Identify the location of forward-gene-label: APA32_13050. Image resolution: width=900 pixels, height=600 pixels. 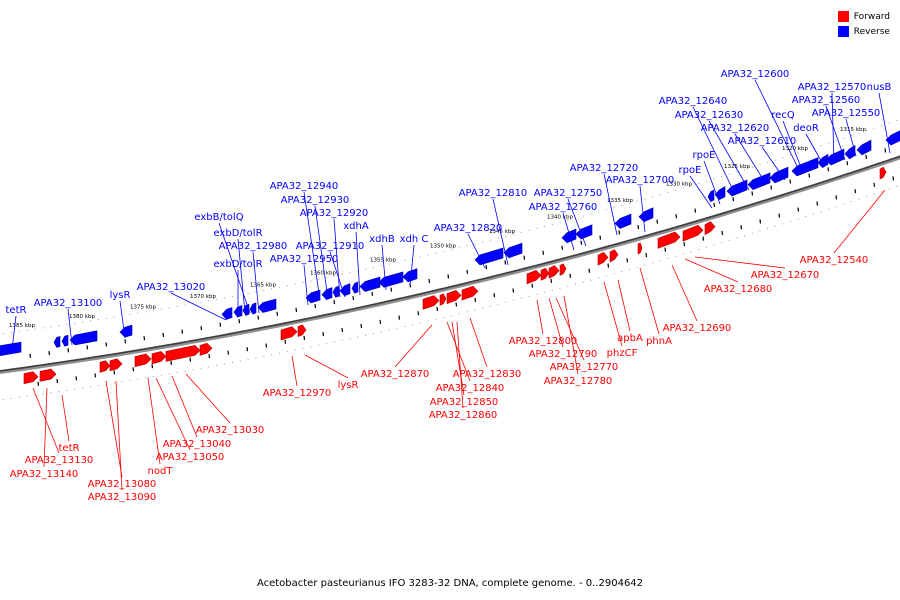
(190, 457).